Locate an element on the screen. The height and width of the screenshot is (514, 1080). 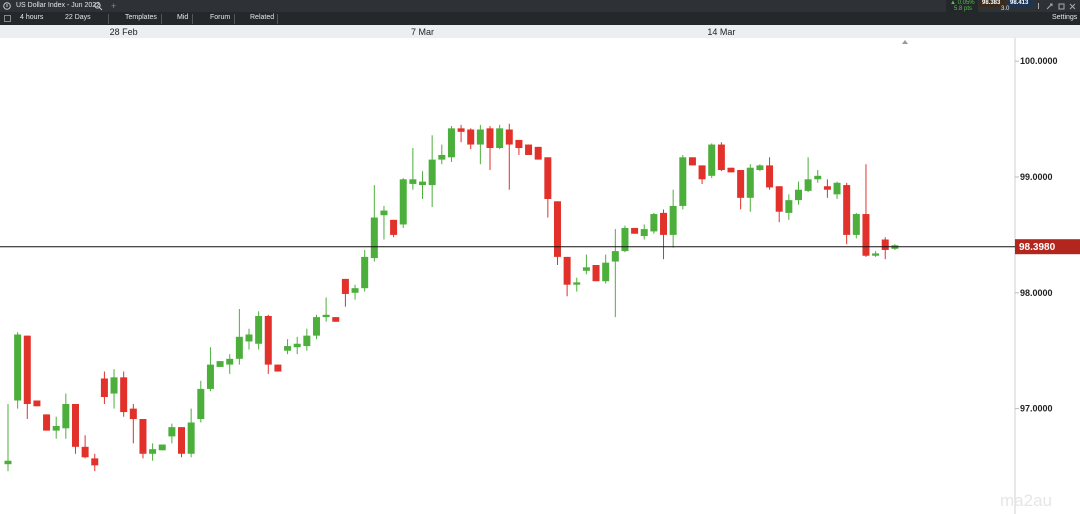
date-axis is located at coordinates (540, 31).